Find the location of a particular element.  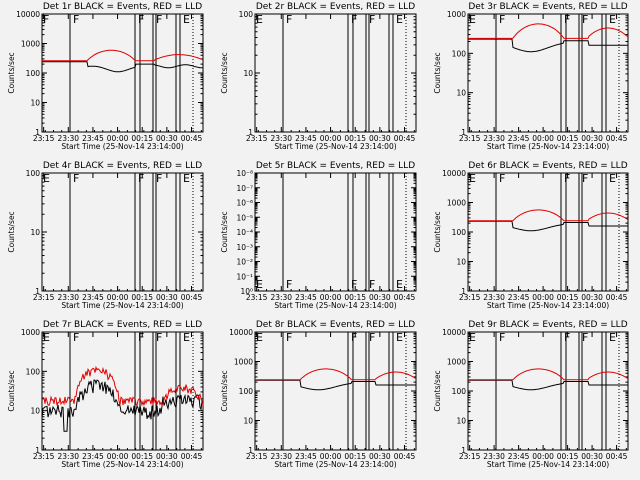

chart-title: Det 7r BLACK = Events, RED = LLD is located at coordinates (122, 325).